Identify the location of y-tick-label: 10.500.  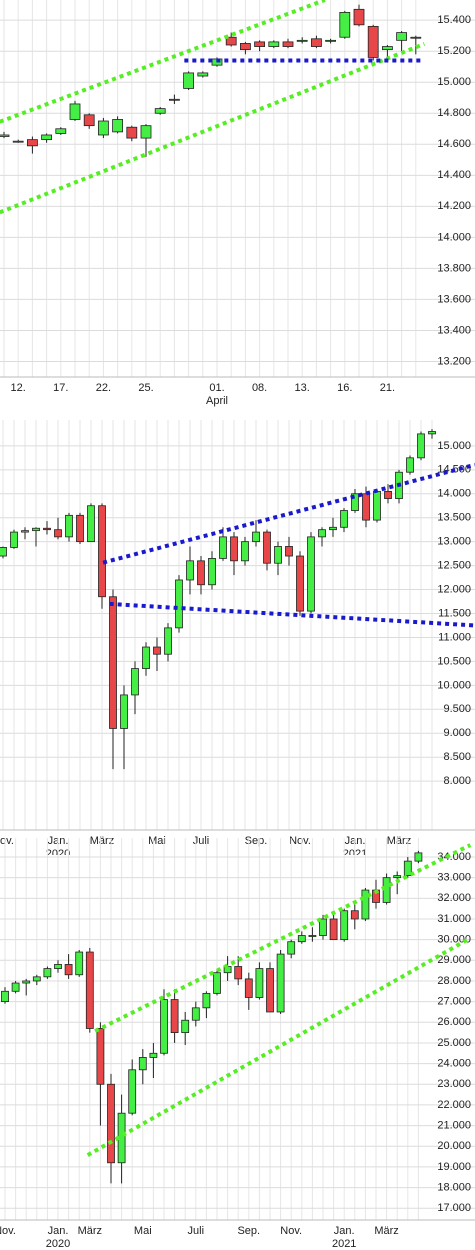
(454, 661).